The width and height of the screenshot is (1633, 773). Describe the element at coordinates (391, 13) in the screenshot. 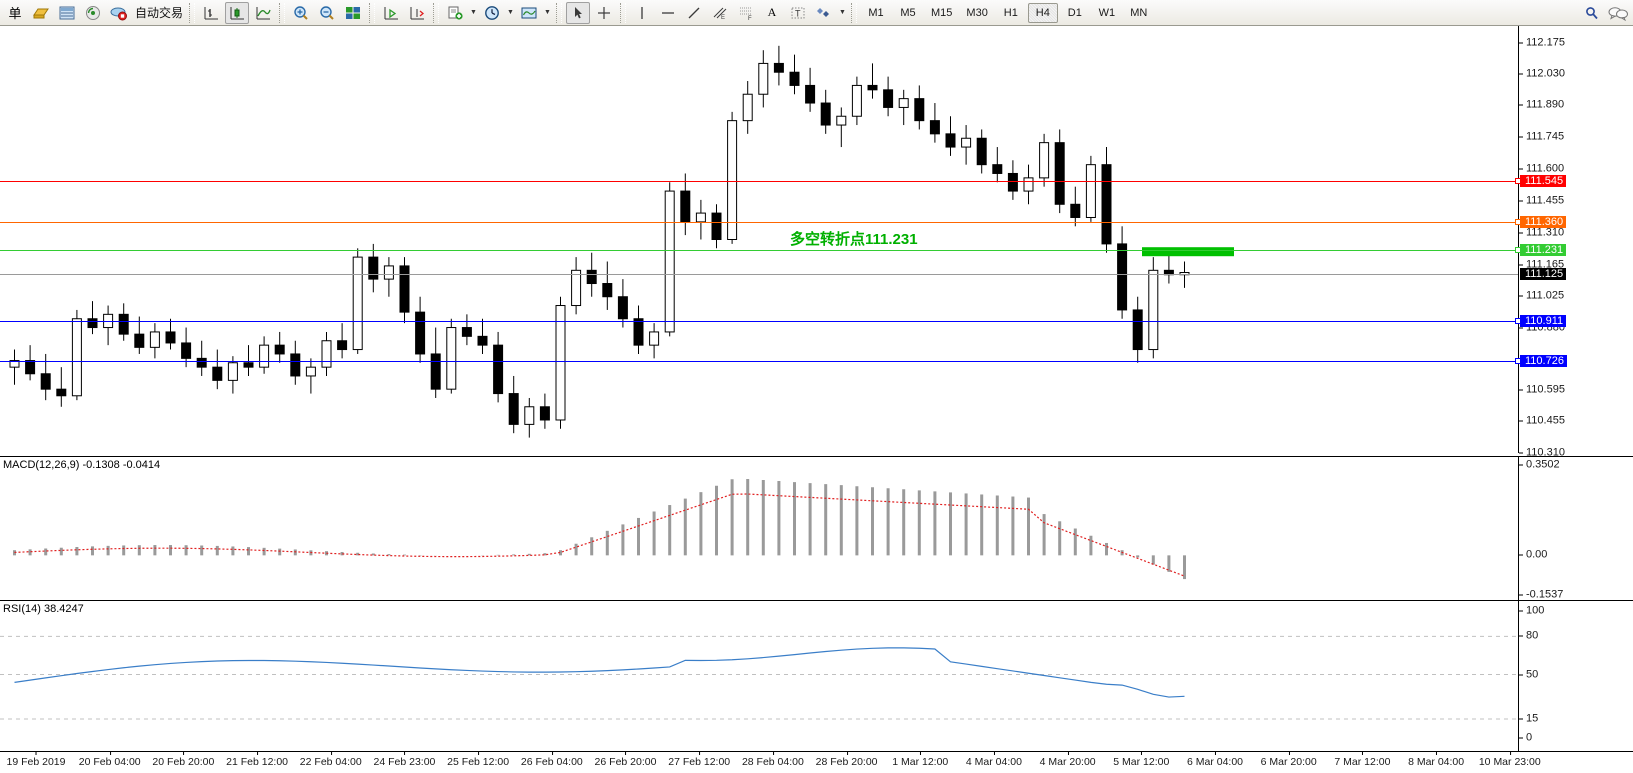

I see `auto-scroll-icon` at that location.